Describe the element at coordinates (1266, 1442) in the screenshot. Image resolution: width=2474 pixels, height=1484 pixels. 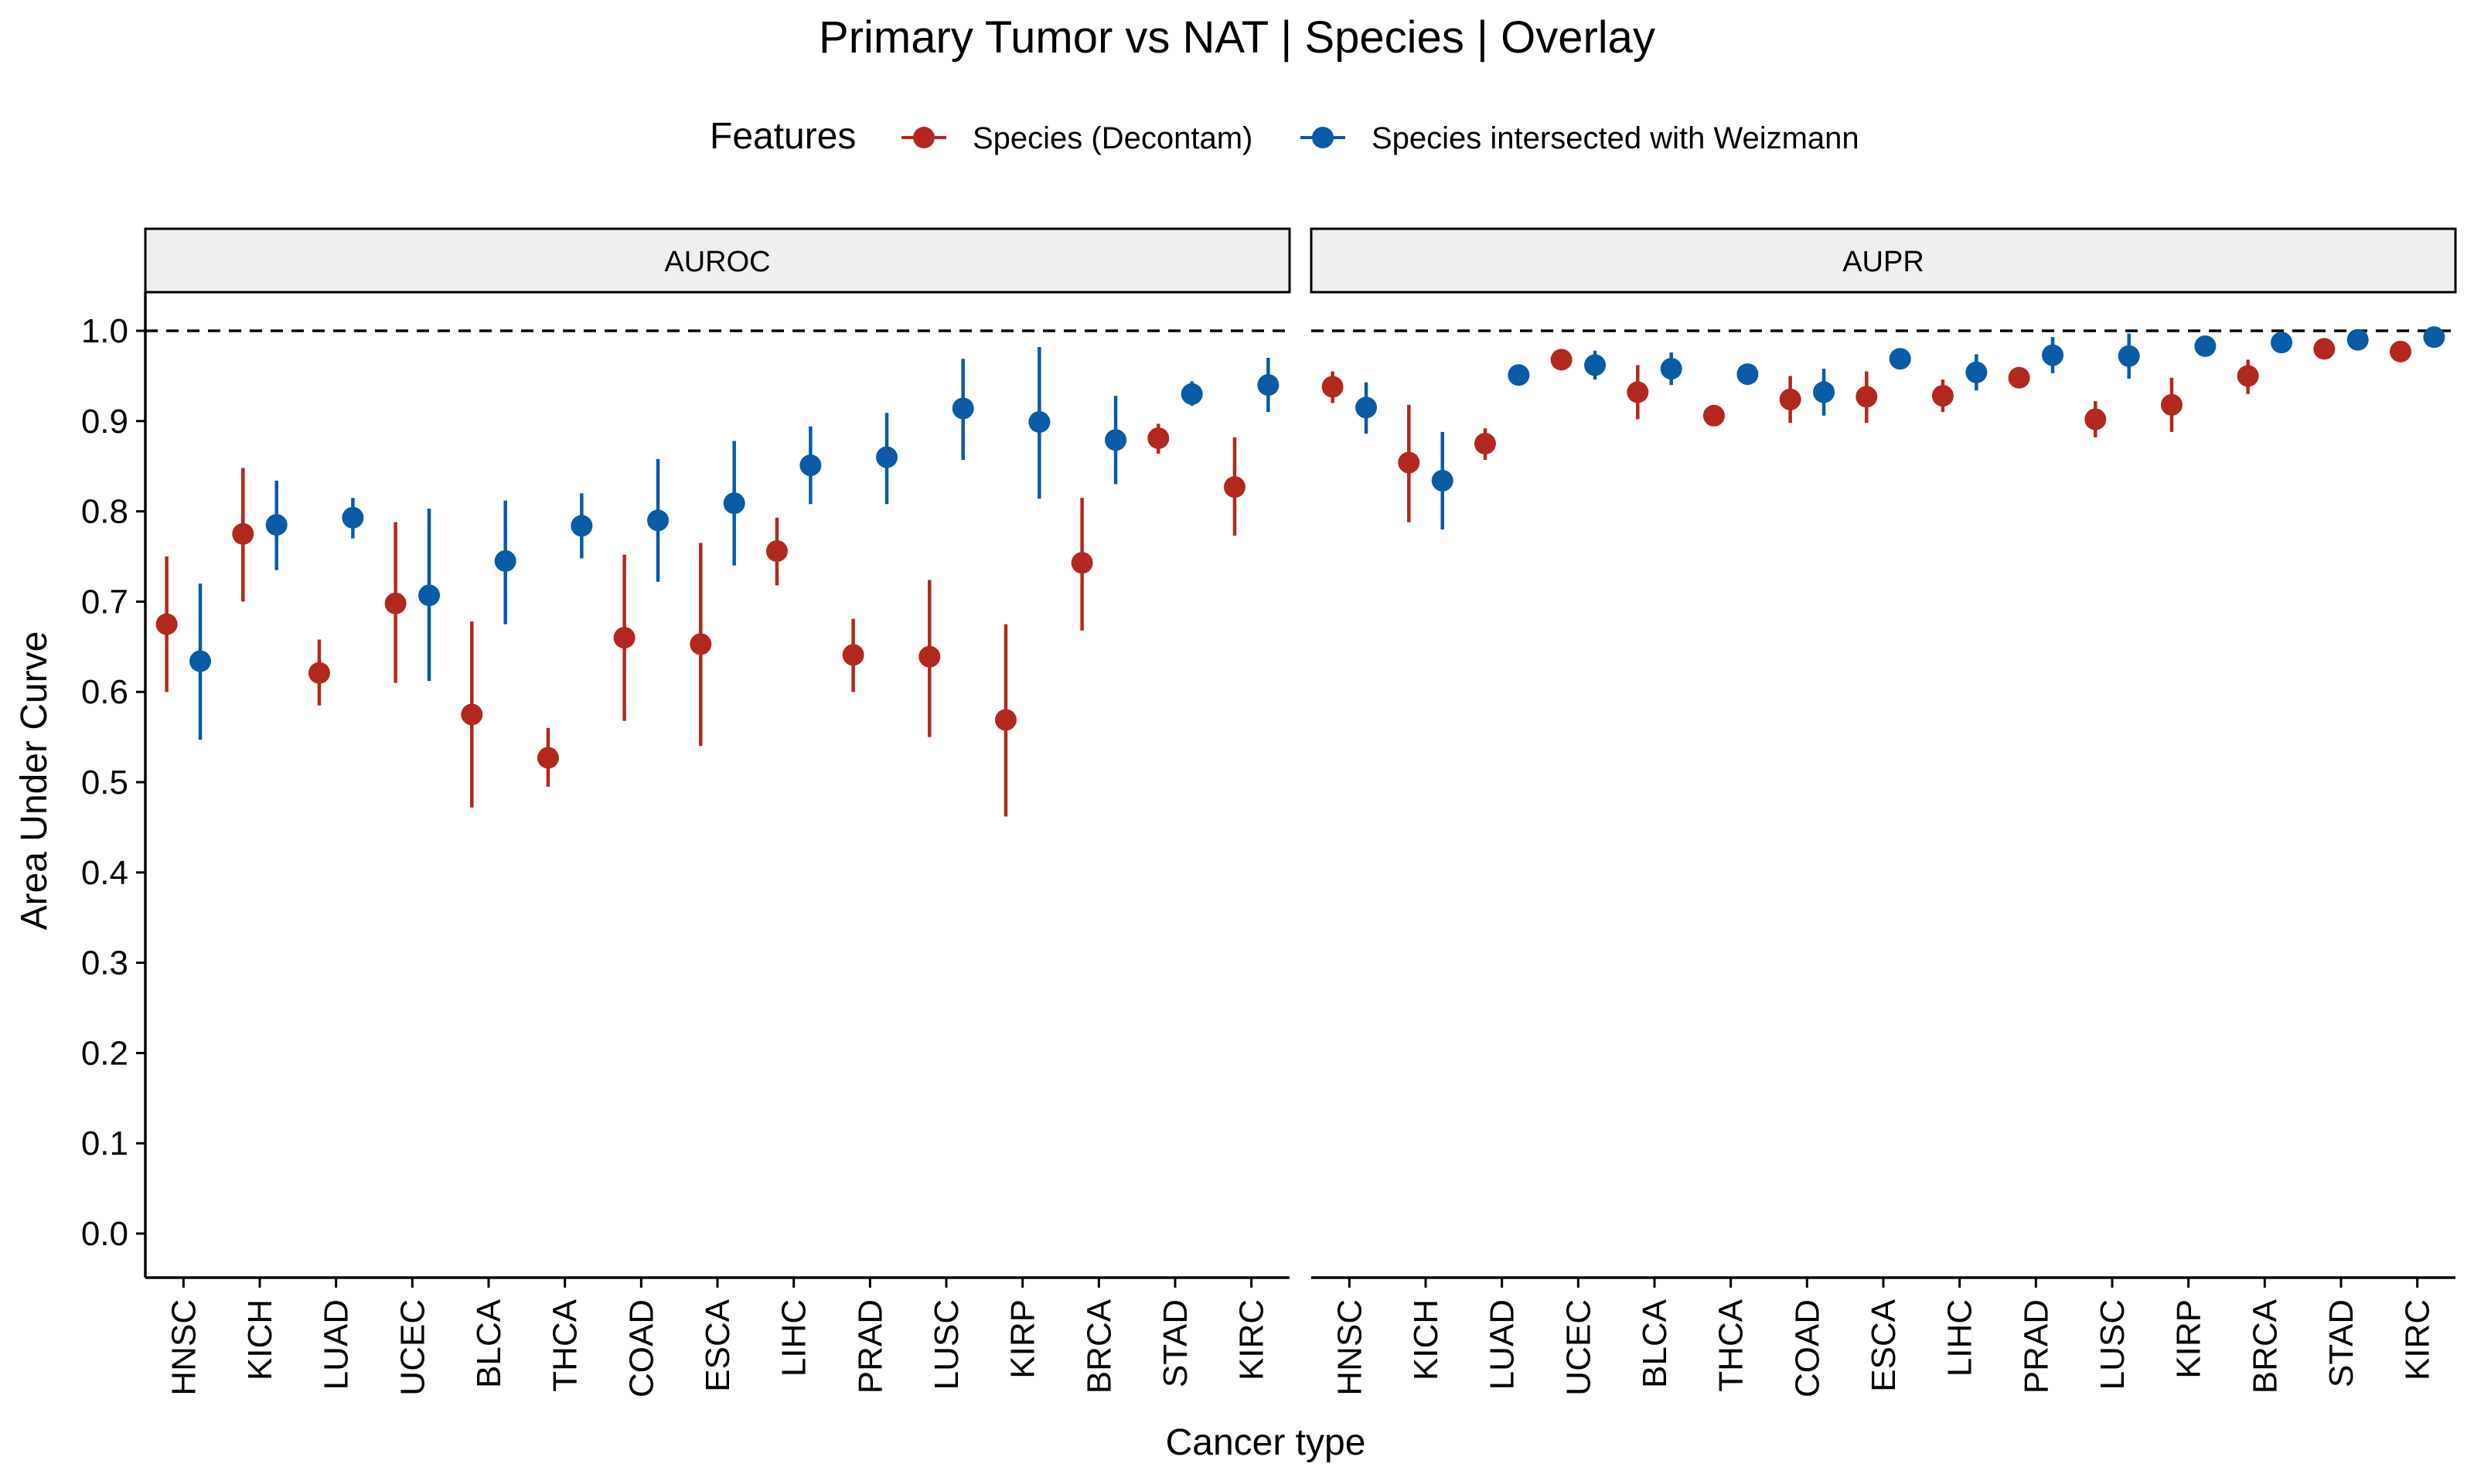
I see `x-axis-title: Cancer type` at that location.